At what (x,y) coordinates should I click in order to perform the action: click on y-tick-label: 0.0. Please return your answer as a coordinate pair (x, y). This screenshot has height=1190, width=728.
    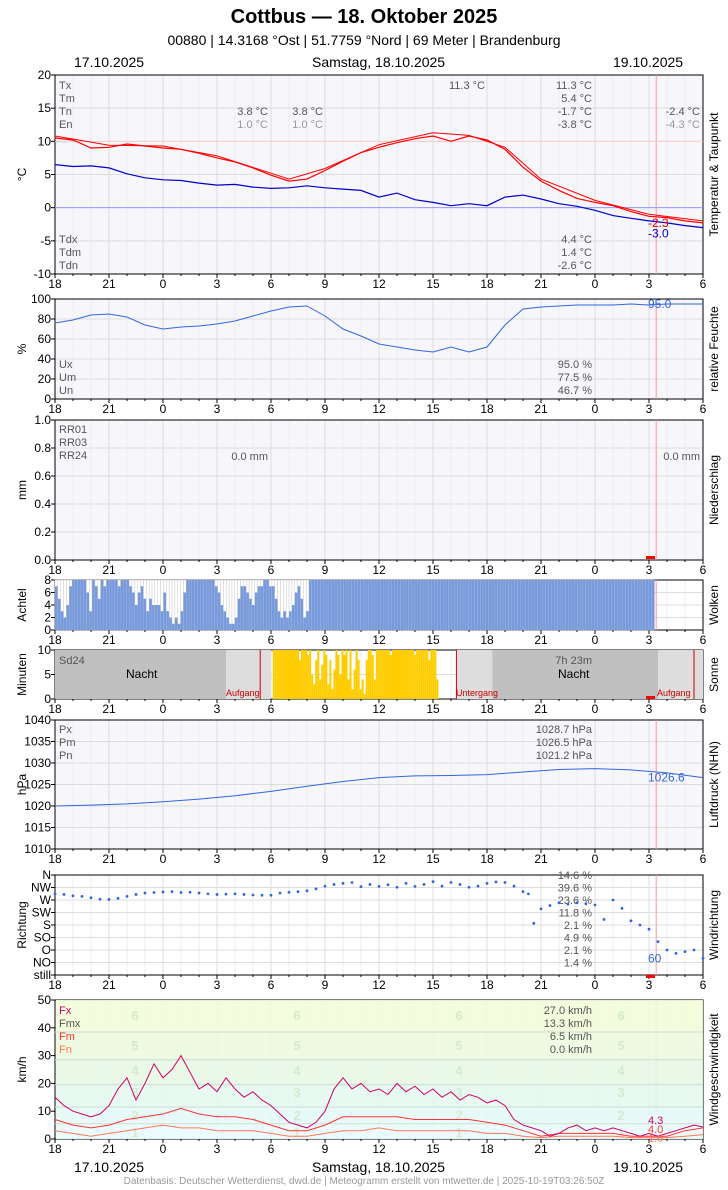
    Looking at the image, I should click on (42, 560).